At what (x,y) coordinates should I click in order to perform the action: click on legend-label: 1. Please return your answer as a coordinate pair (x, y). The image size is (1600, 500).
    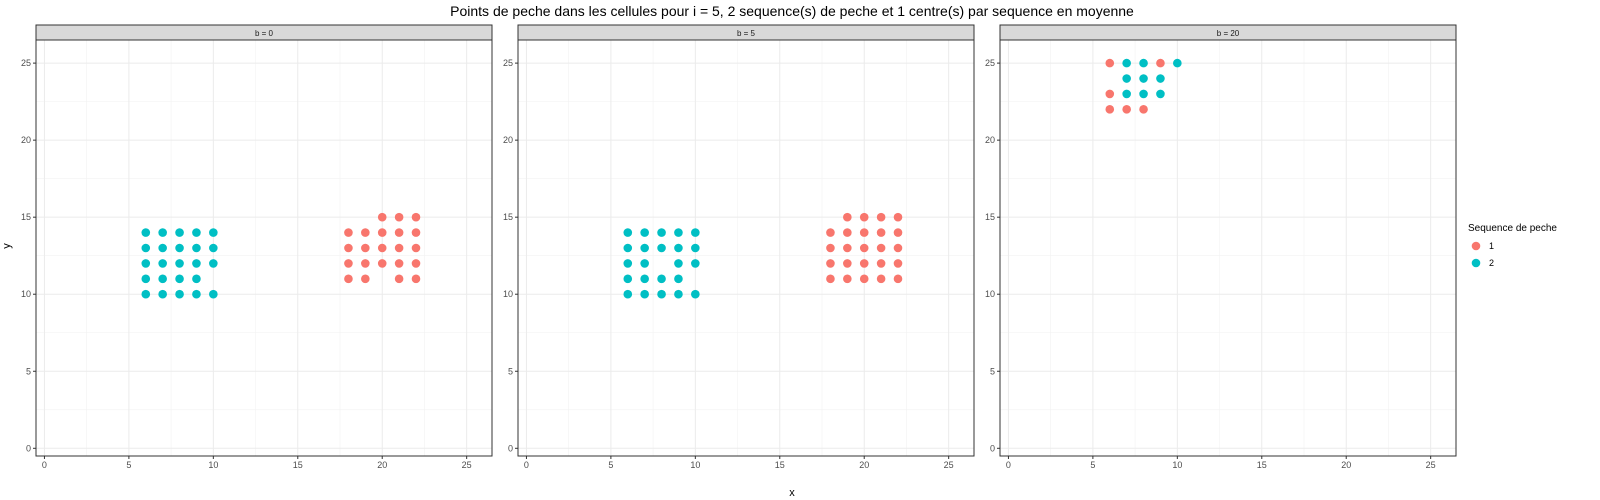
    Looking at the image, I should click on (1491, 246).